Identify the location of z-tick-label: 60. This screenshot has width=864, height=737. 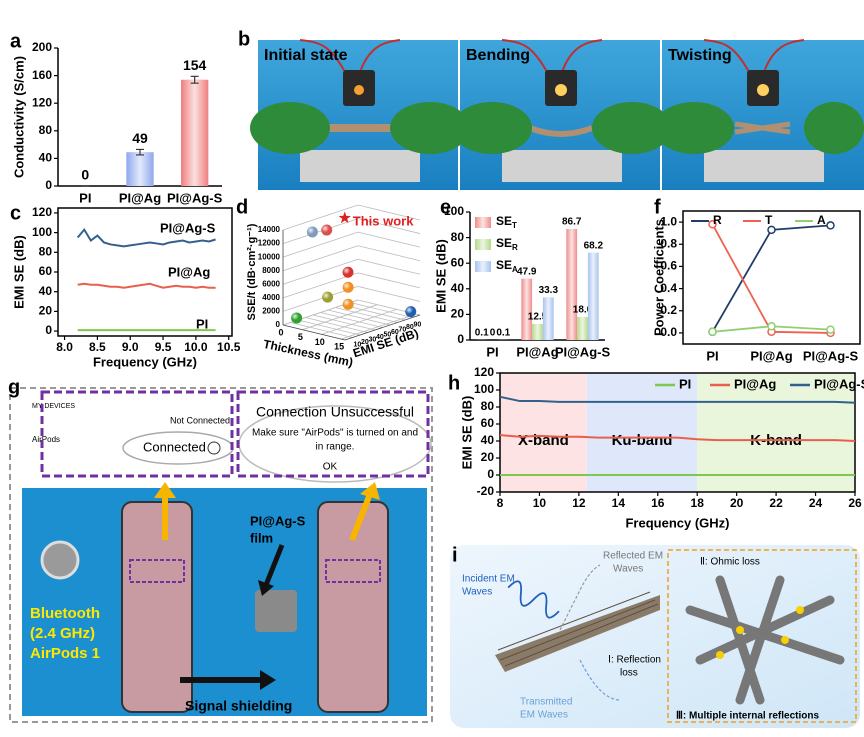
(395, 332).